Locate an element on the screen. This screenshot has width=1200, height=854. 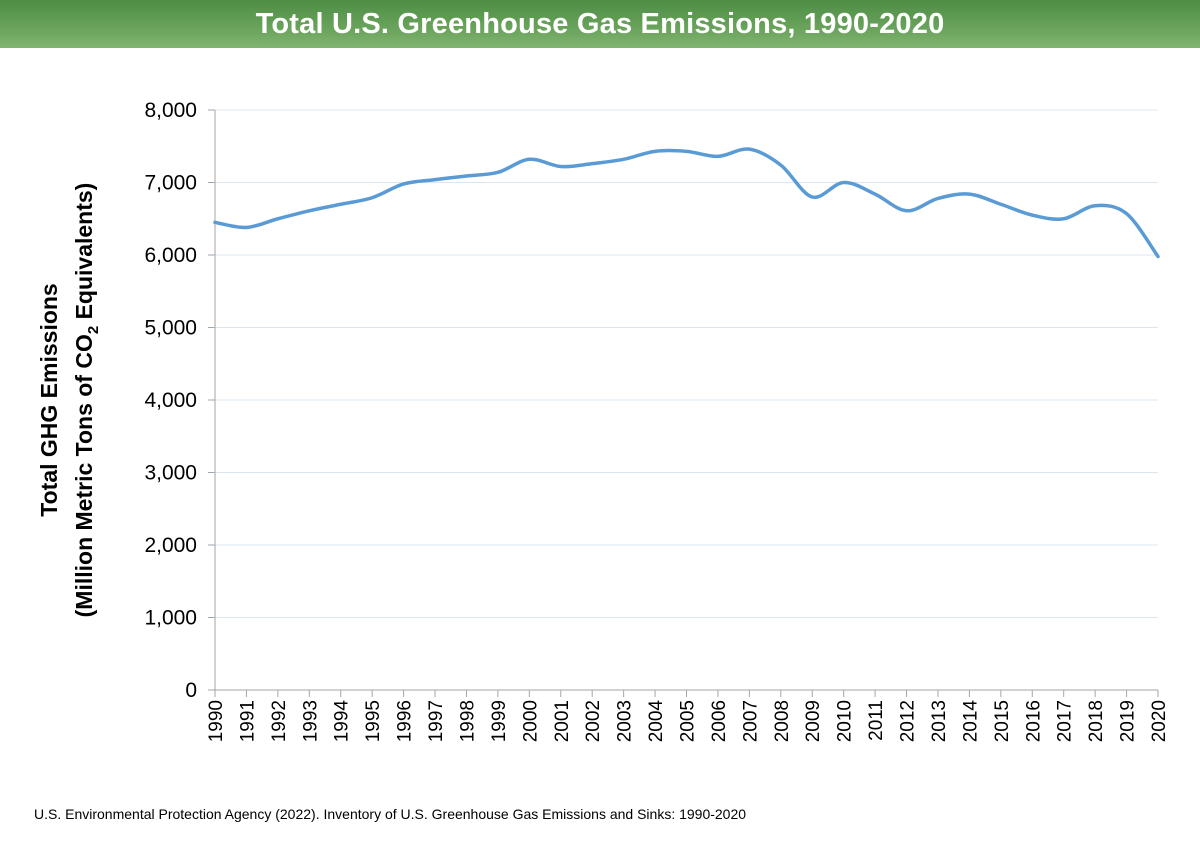
x-tick-label: 1996 is located at coordinates (405, 721).